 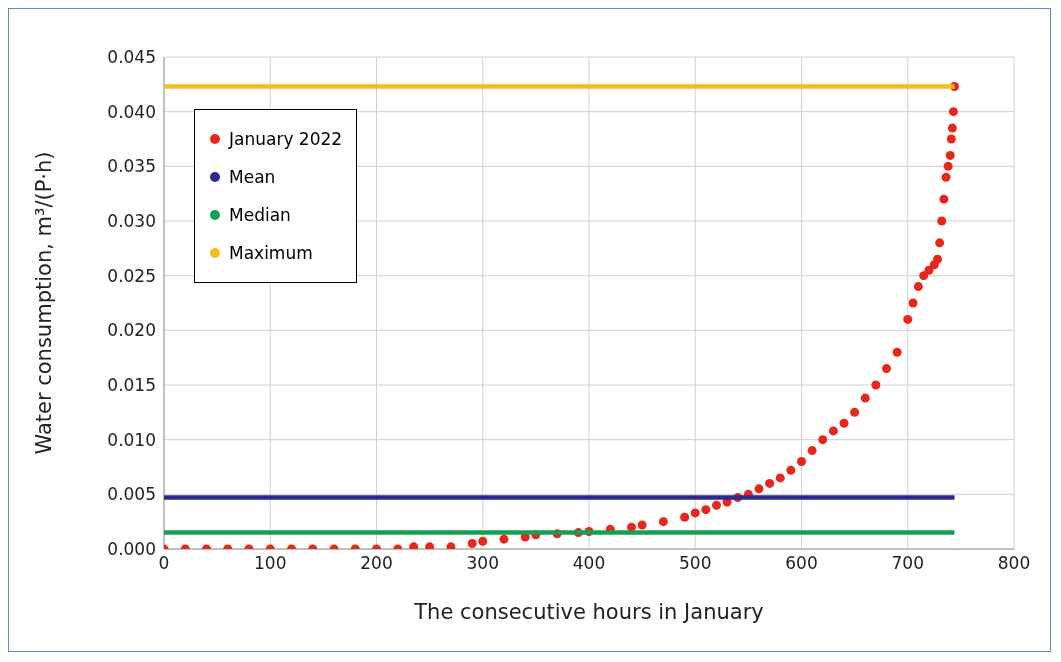 I want to click on legend-label: Median, so click(x=260, y=215).